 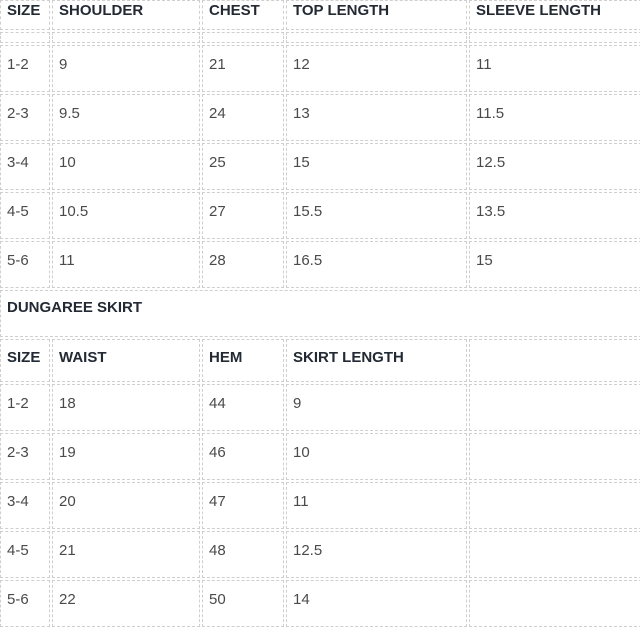 What do you see at coordinates (126, 505) in the screenshot?
I see `table-cell: 20` at bounding box center [126, 505].